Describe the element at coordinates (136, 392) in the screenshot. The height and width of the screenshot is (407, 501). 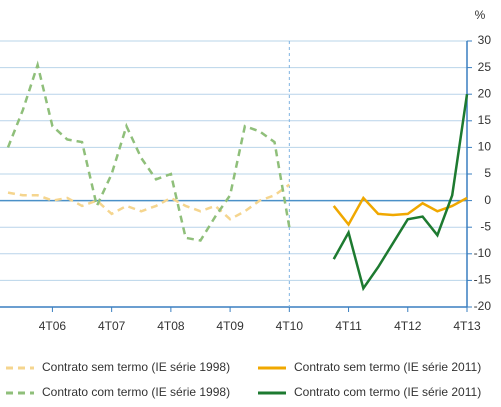
I see `legend-label: Contrato com termo (IE série 1998)` at that location.